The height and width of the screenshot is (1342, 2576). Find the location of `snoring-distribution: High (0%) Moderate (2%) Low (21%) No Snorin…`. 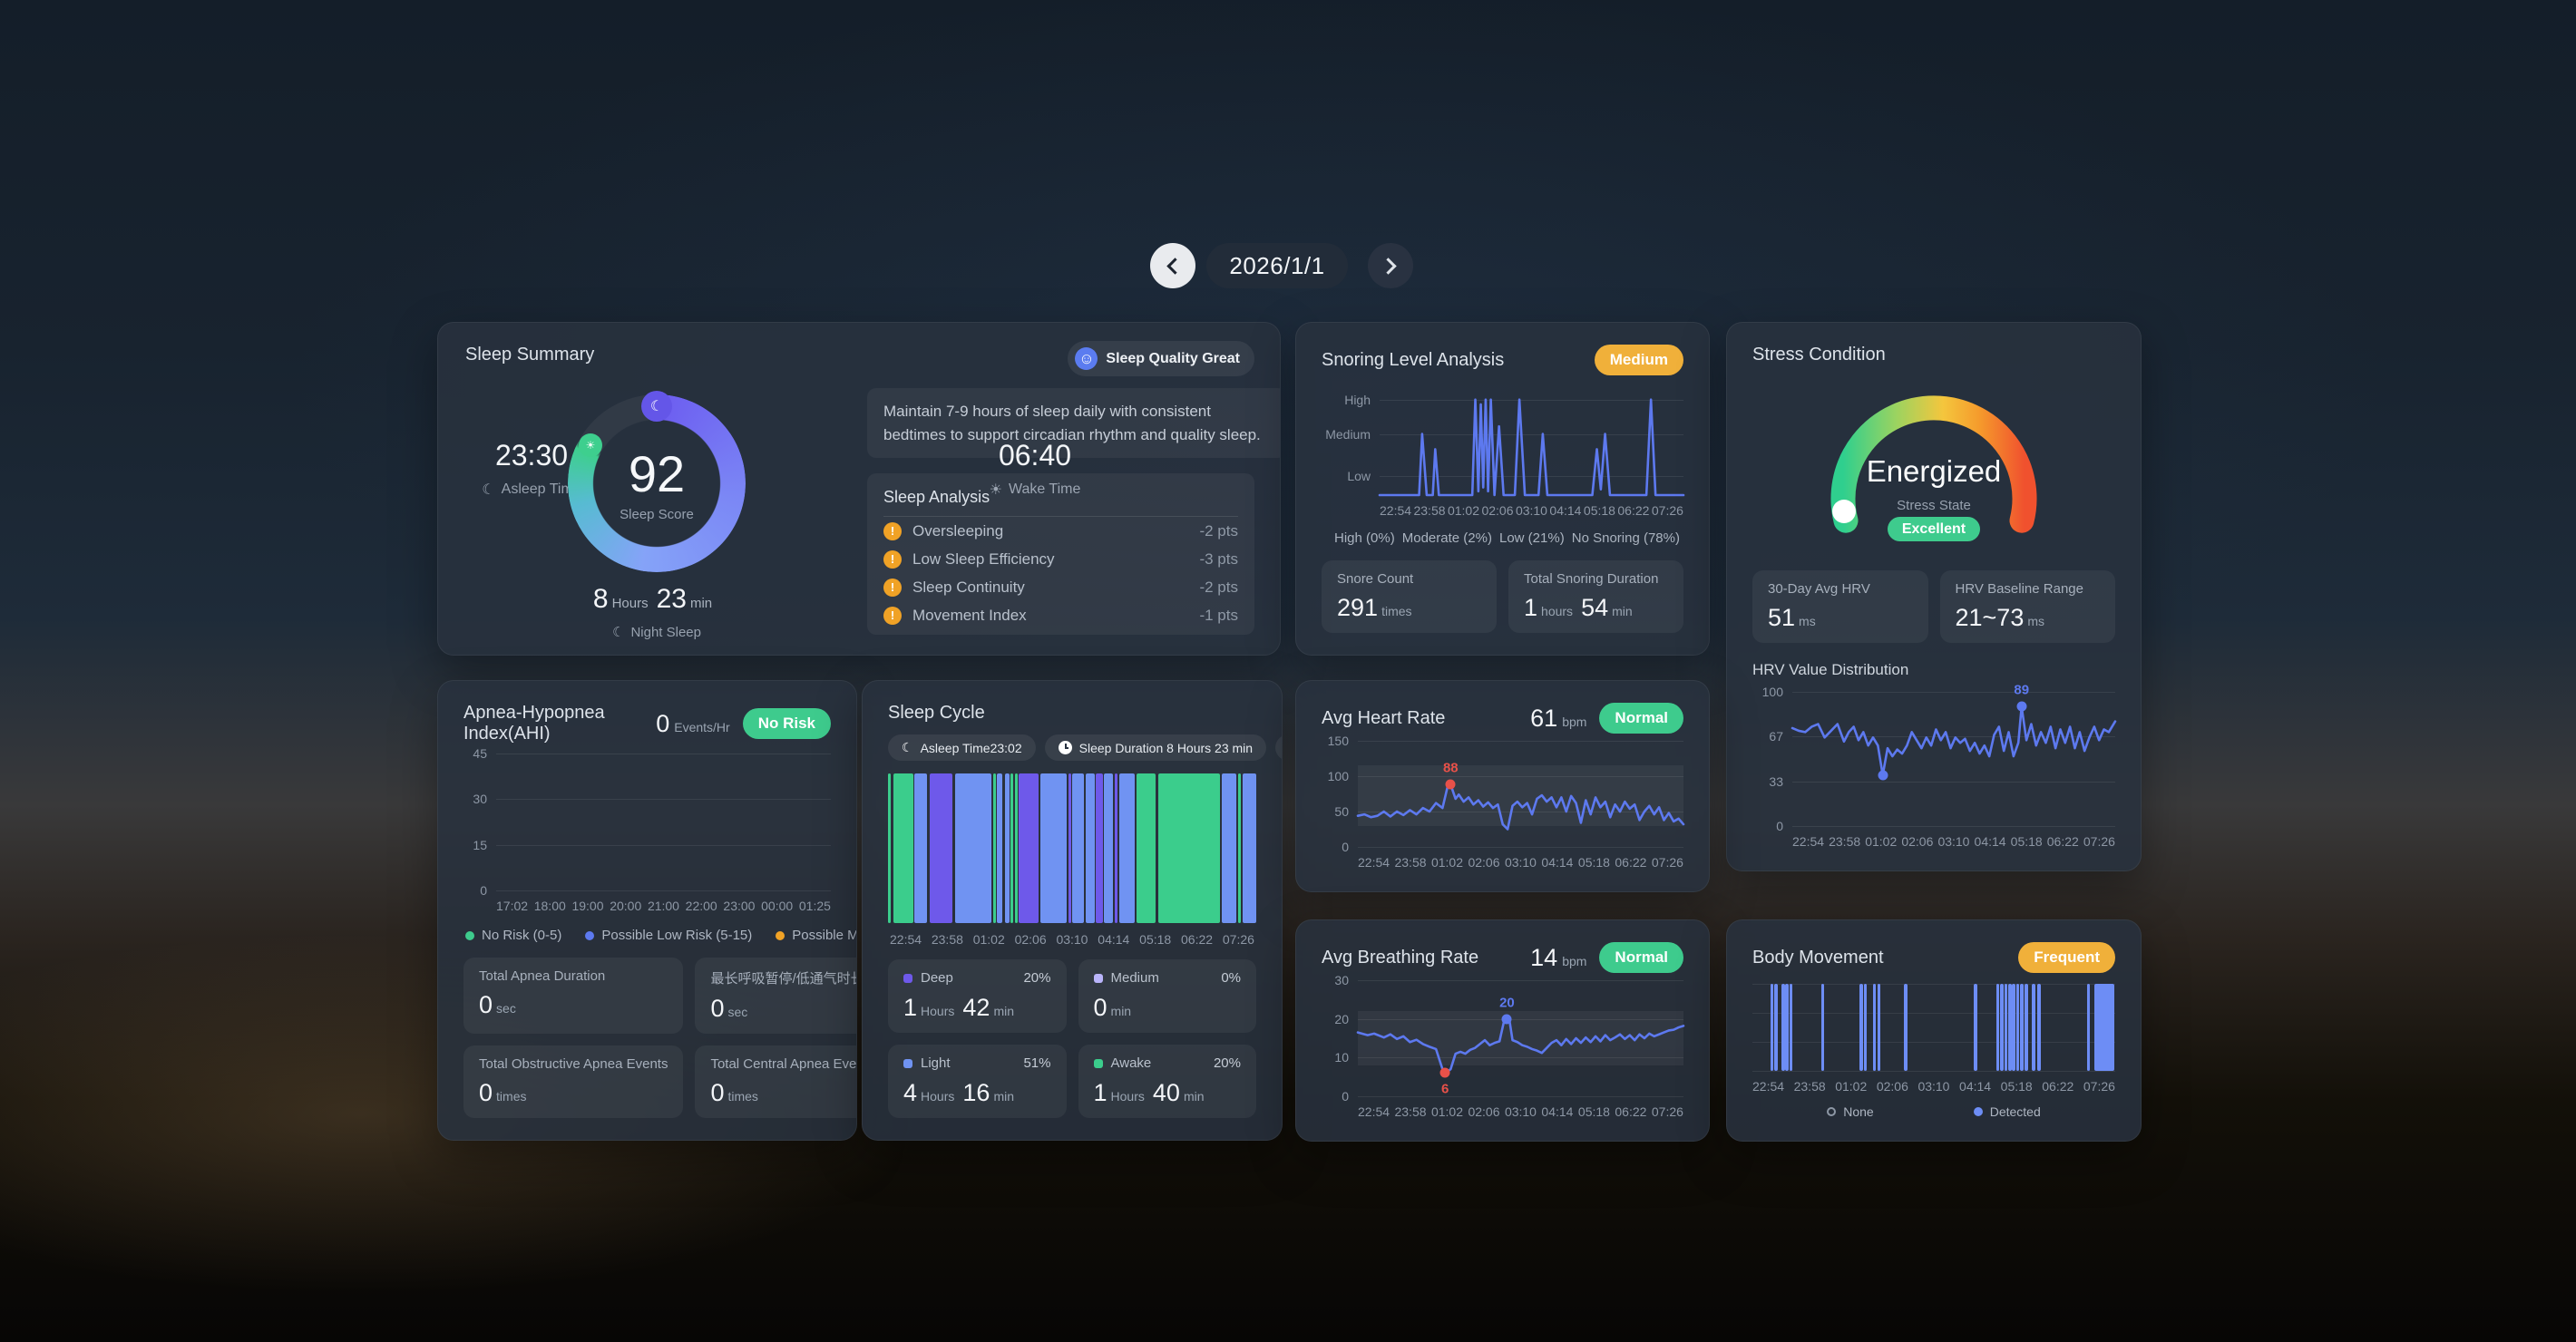

snoring-distribution: High (0%) Moderate (2%) Low (21%) No Snorin… is located at coordinates (1507, 538).